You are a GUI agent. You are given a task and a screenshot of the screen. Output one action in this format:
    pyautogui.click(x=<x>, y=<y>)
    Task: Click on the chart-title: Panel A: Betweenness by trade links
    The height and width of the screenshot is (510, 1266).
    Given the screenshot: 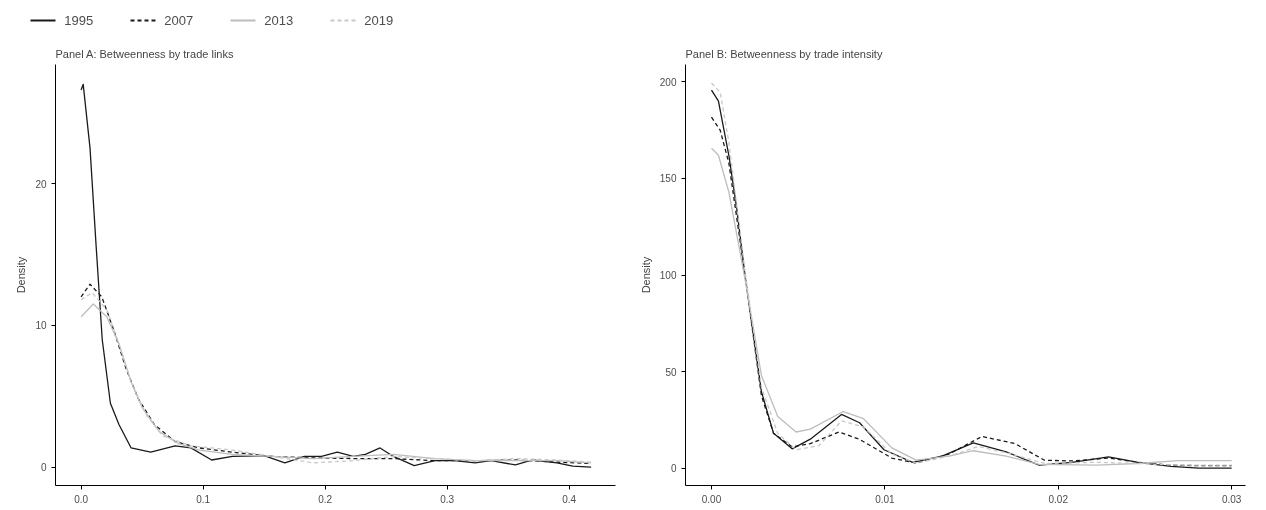 What is the action you would take?
    pyautogui.click(x=144, y=53)
    